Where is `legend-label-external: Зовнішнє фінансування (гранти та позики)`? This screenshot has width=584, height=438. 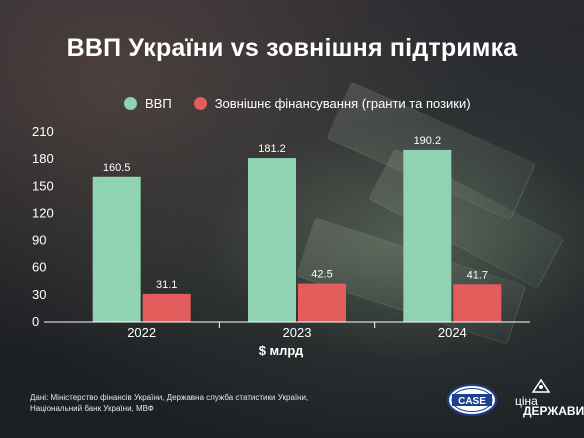 legend-label-external: Зовнішнє фінансування (гранти та позики) is located at coordinates (342, 103).